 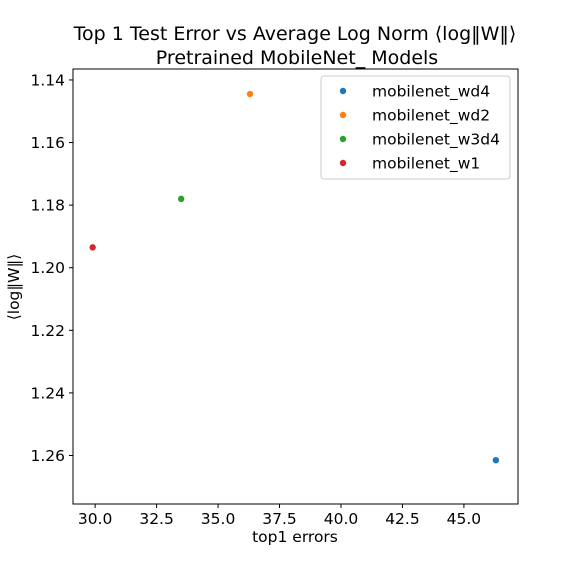 What do you see at coordinates (343, 163) in the screenshot?
I see `legend-marker-mobilenet-w1` at bounding box center [343, 163].